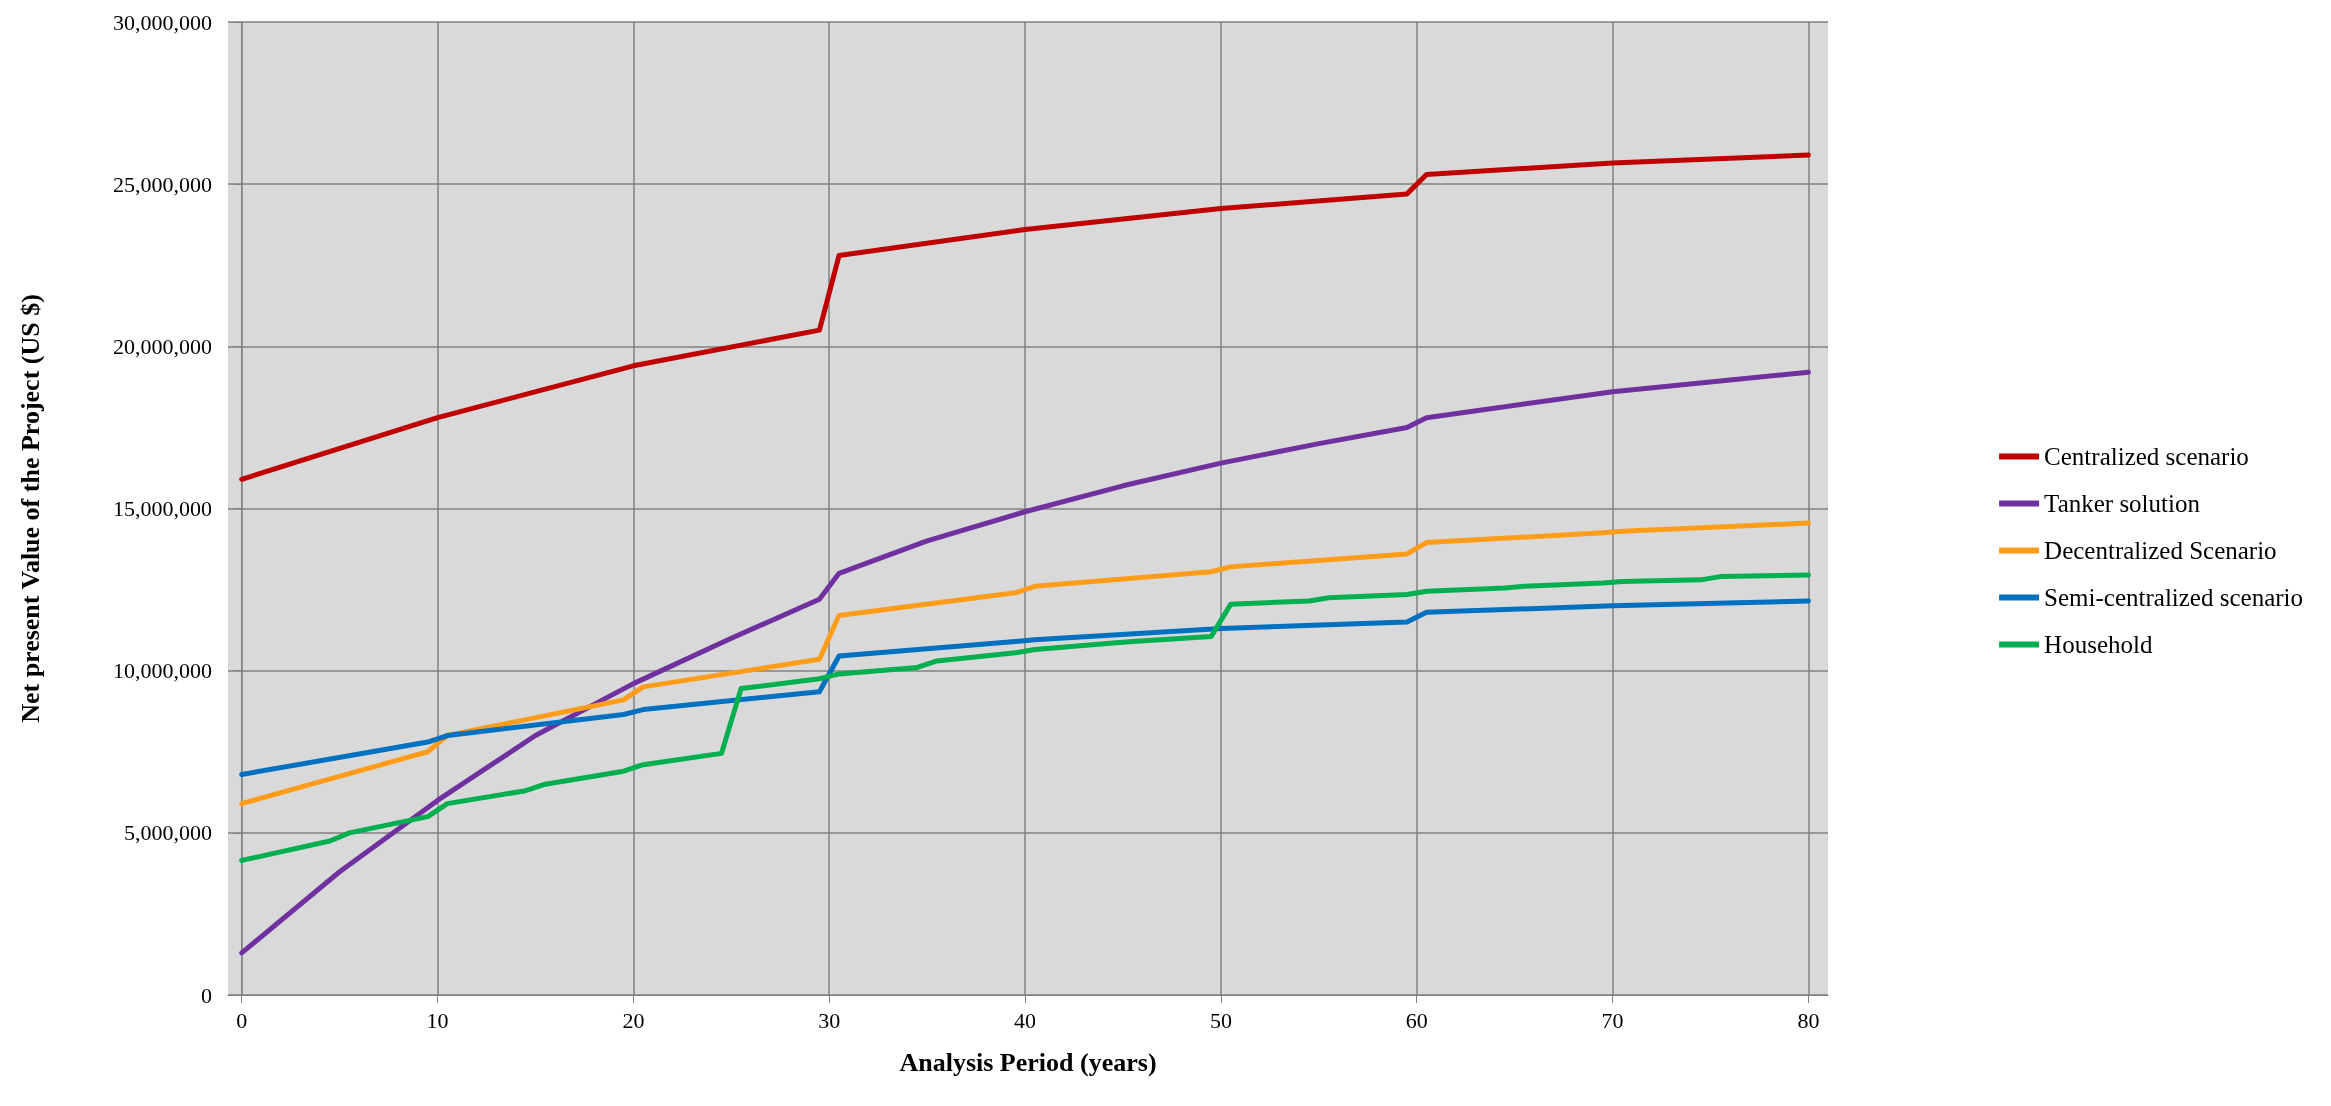 The image size is (2331, 1106). What do you see at coordinates (2160, 550) in the screenshot?
I see `legend-label: Decentralized Scenario` at bounding box center [2160, 550].